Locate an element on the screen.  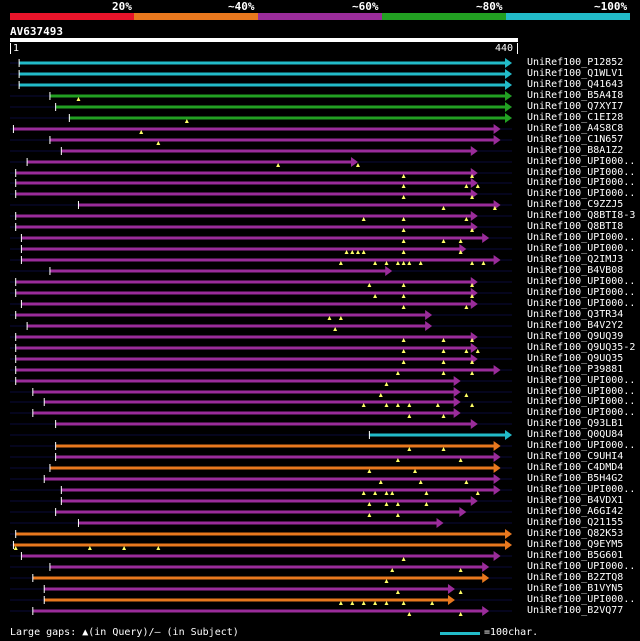
hit-name-link: UniRef100_Q21155 is located at coordinates (575, 522).